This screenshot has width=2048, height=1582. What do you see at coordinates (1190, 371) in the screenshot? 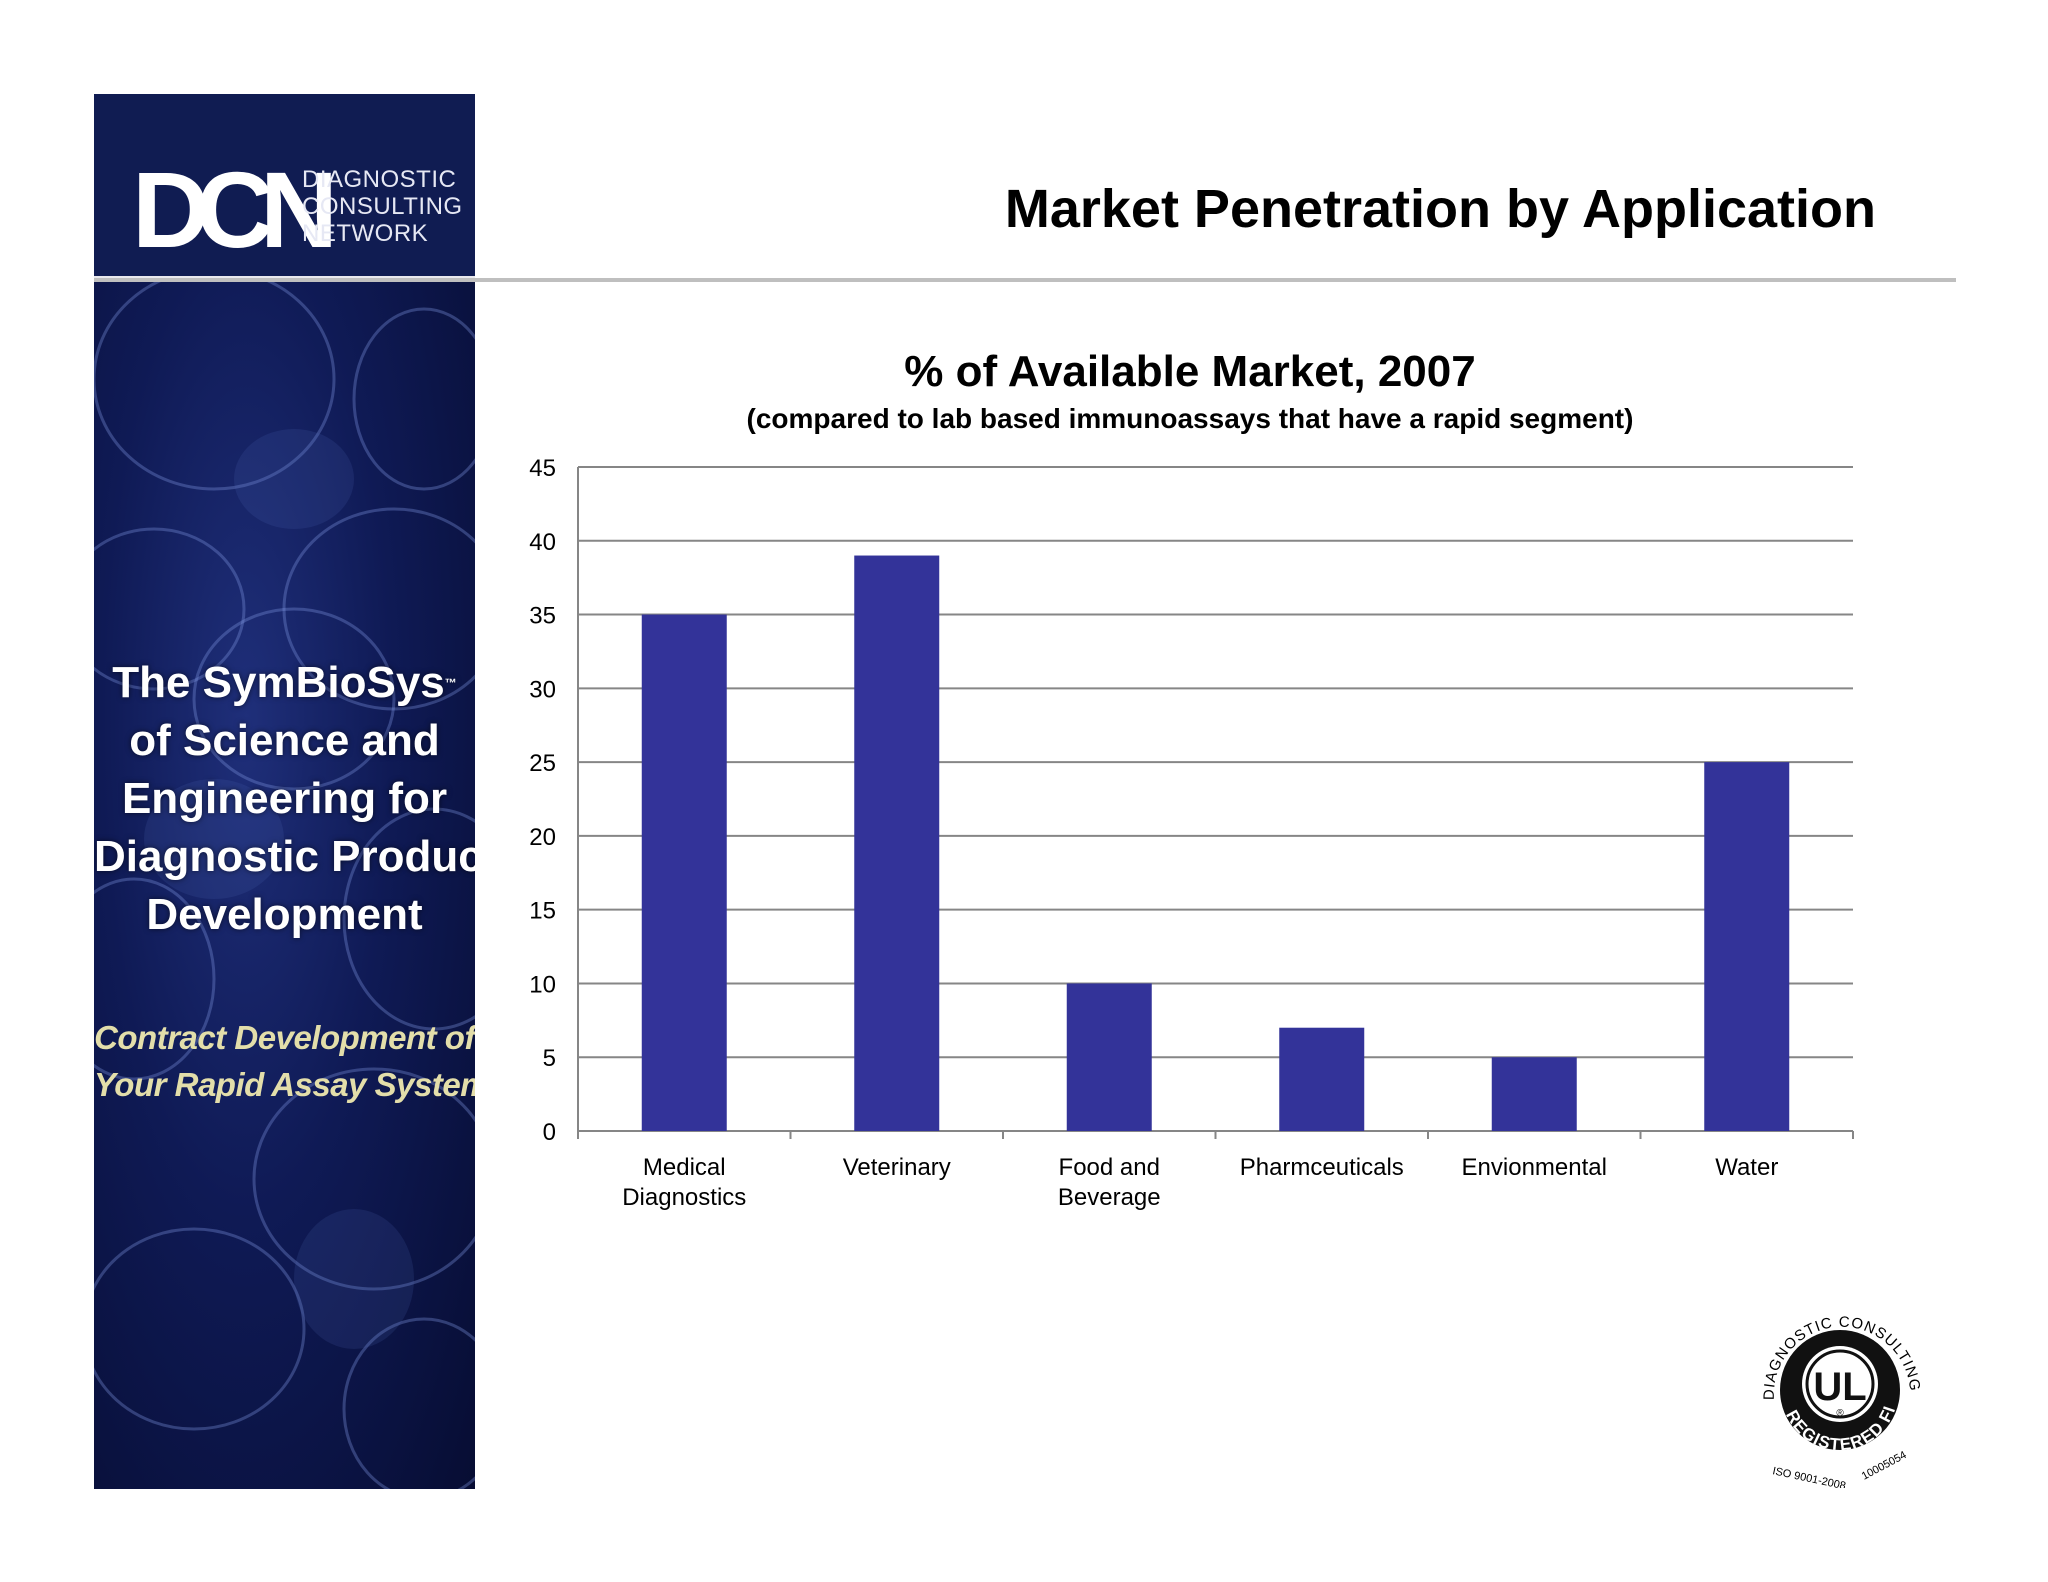
I see `chart-title: % of Available Market, 2007` at bounding box center [1190, 371].